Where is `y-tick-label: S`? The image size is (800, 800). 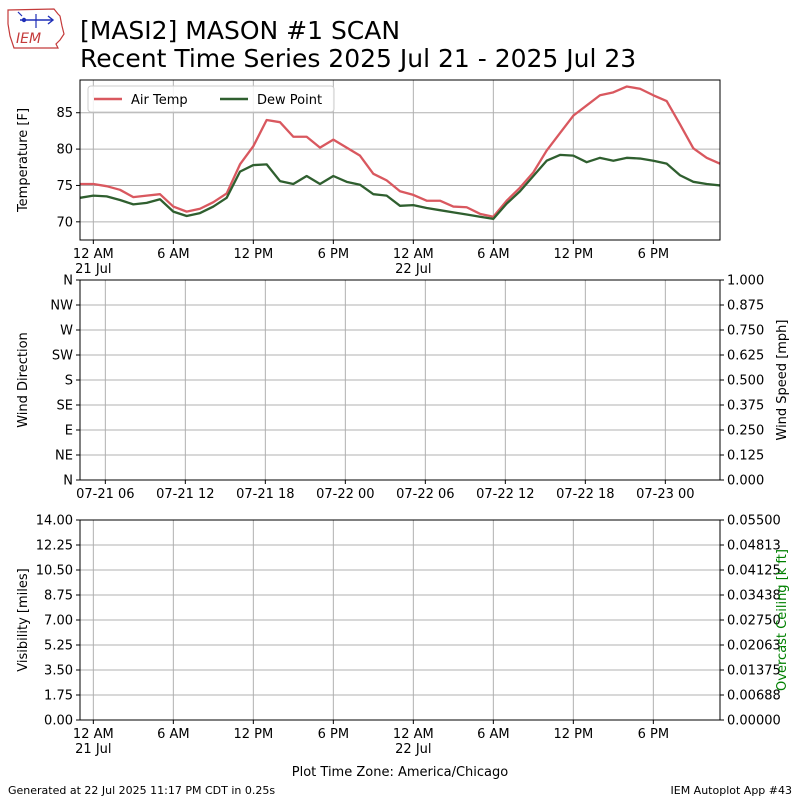
y-tick-label: S is located at coordinates (69, 381).